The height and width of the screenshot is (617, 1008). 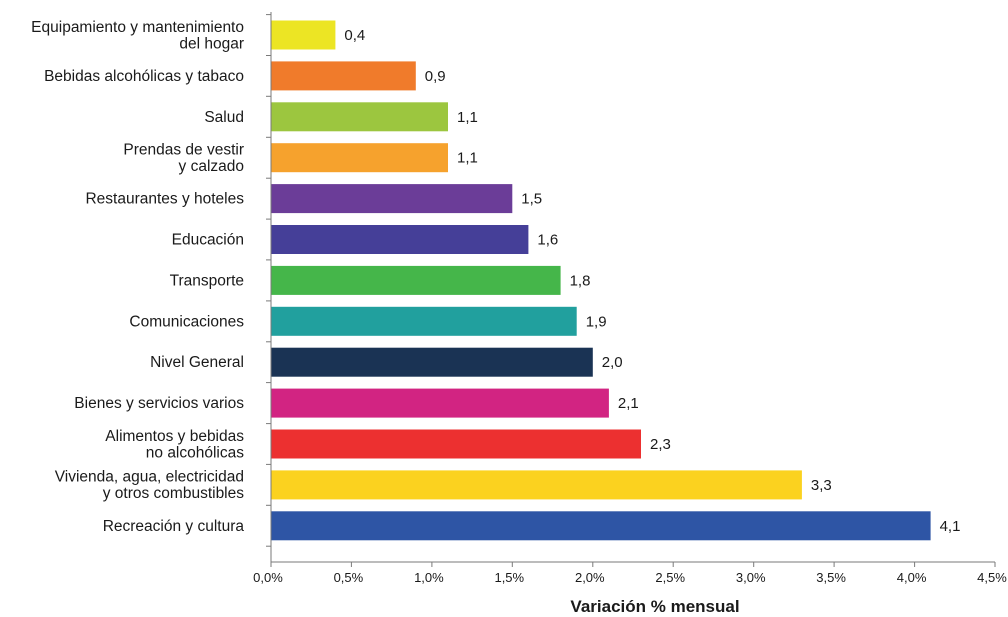 What do you see at coordinates (197, 362) in the screenshot?
I see `category-label: Nivel General` at bounding box center [197, 362].